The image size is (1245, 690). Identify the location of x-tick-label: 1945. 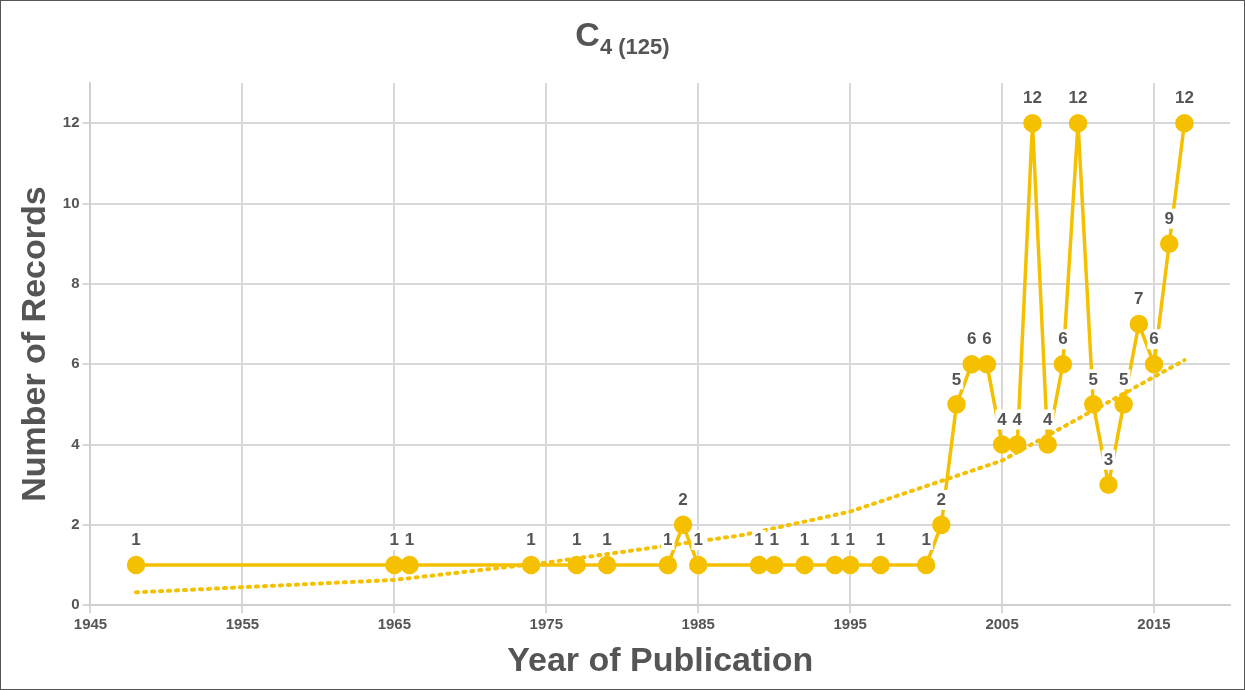
(90, 624).